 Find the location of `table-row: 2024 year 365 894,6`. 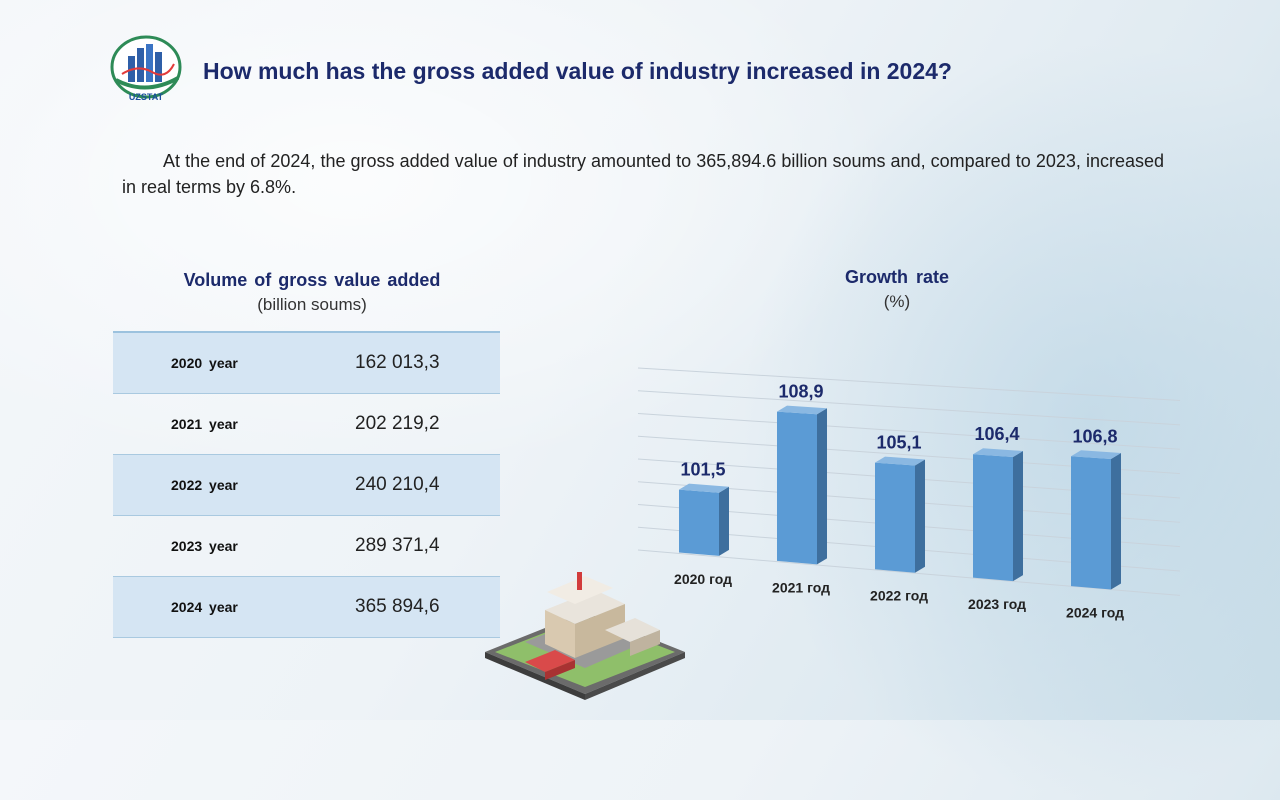

table-row: 2024 year 365 894,6 is located at coordinates (306, 607).